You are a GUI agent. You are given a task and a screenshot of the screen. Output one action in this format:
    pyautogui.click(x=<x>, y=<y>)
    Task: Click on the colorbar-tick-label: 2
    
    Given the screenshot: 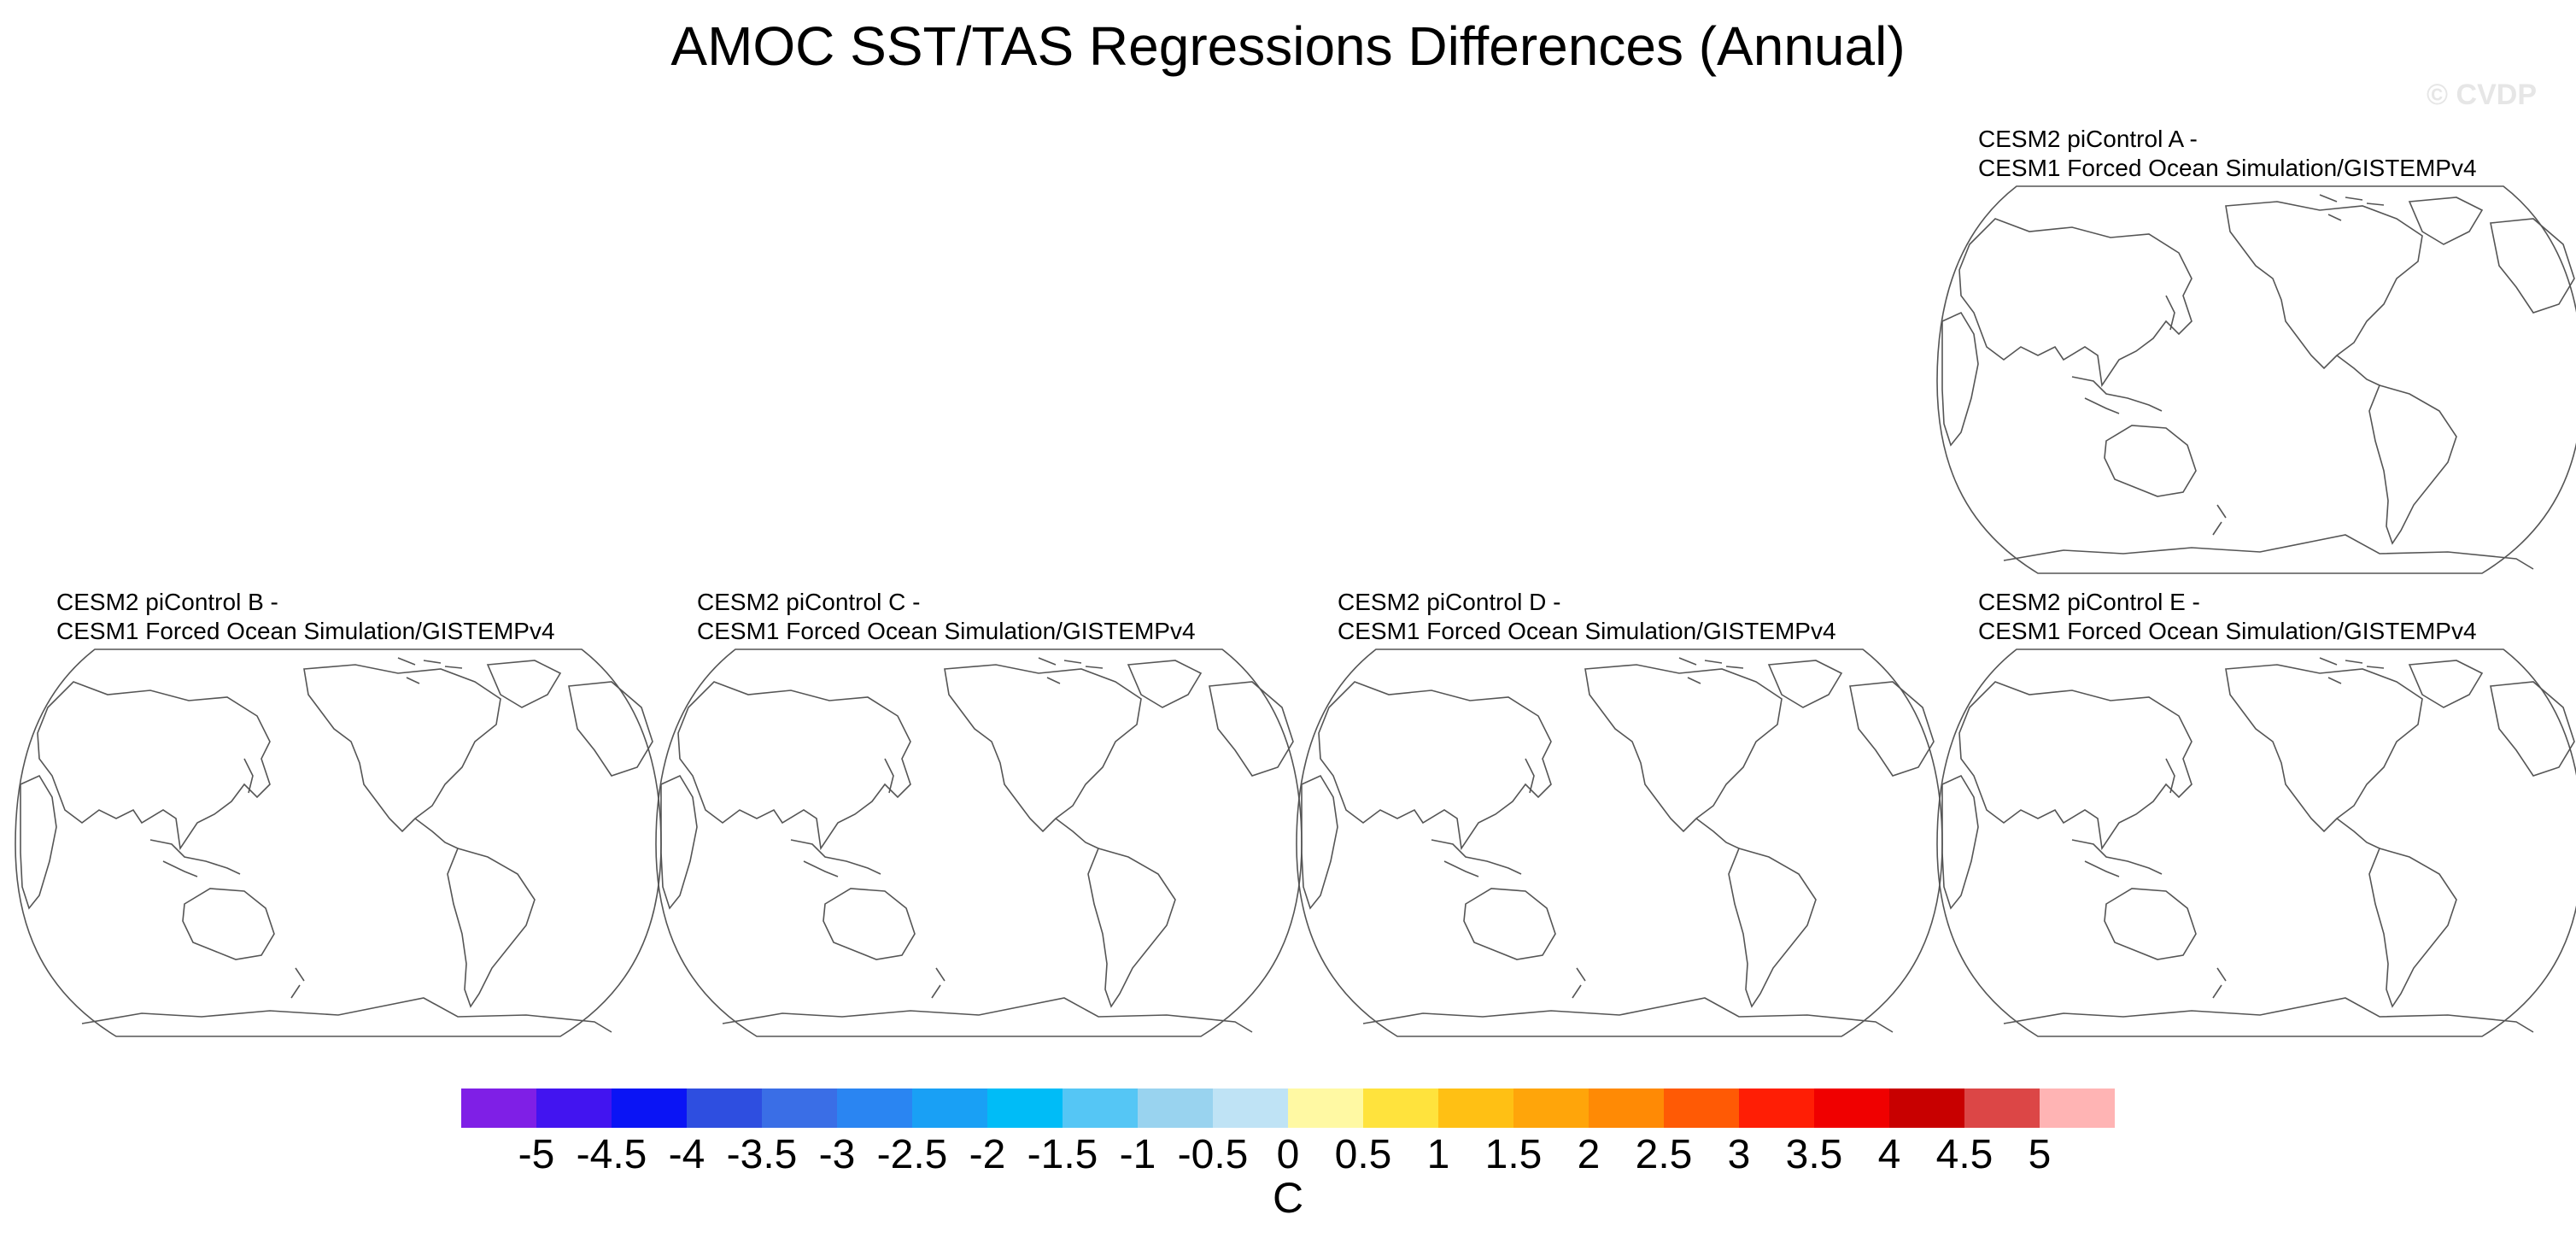 What is the action you would take?
    pyautogui.click(x=1589, y=1154)
    